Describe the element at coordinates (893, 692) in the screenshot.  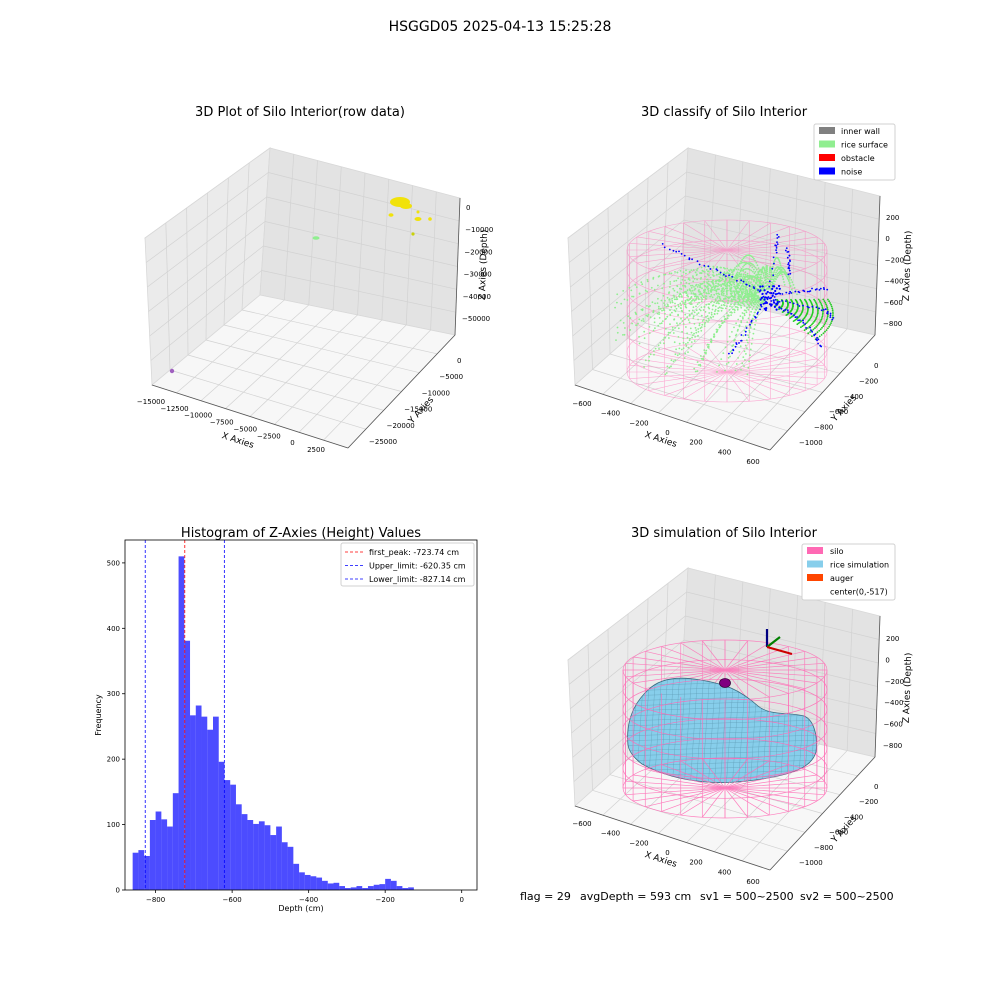
I see `sim-z-ticks: 200 0 −200 −400 −600 −800` at that location.